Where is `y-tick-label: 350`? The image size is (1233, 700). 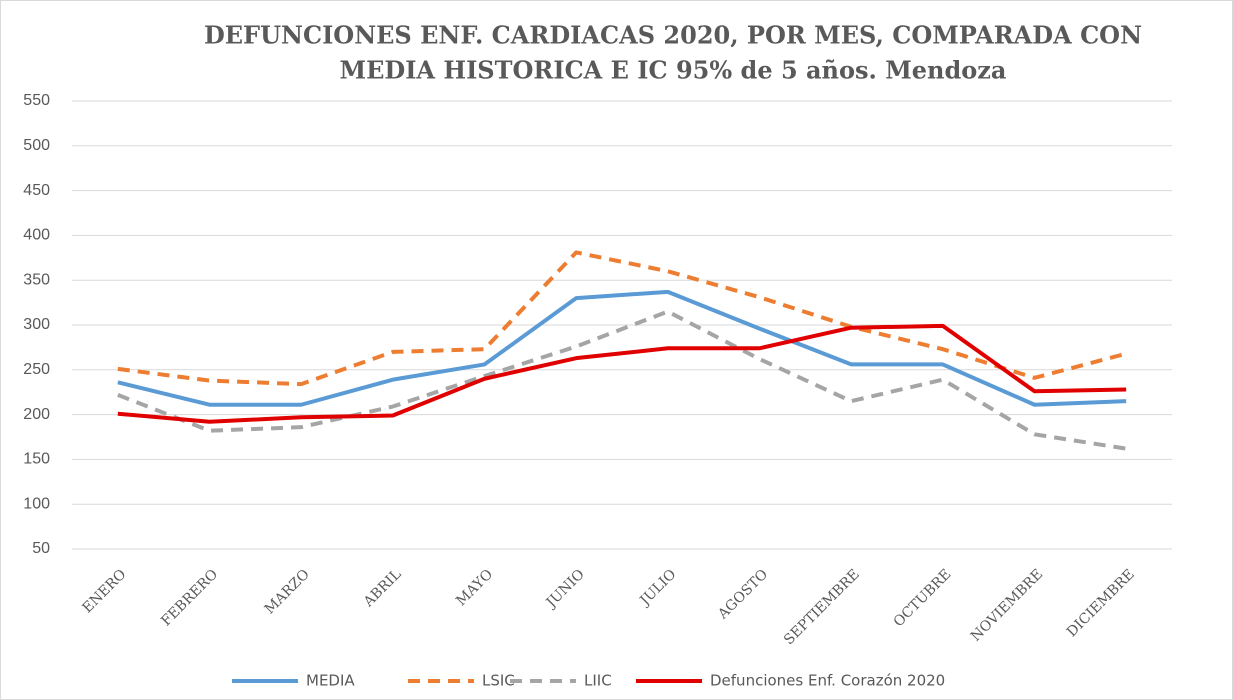
y-tick-label: 350 is located at coordinates (36, 279).